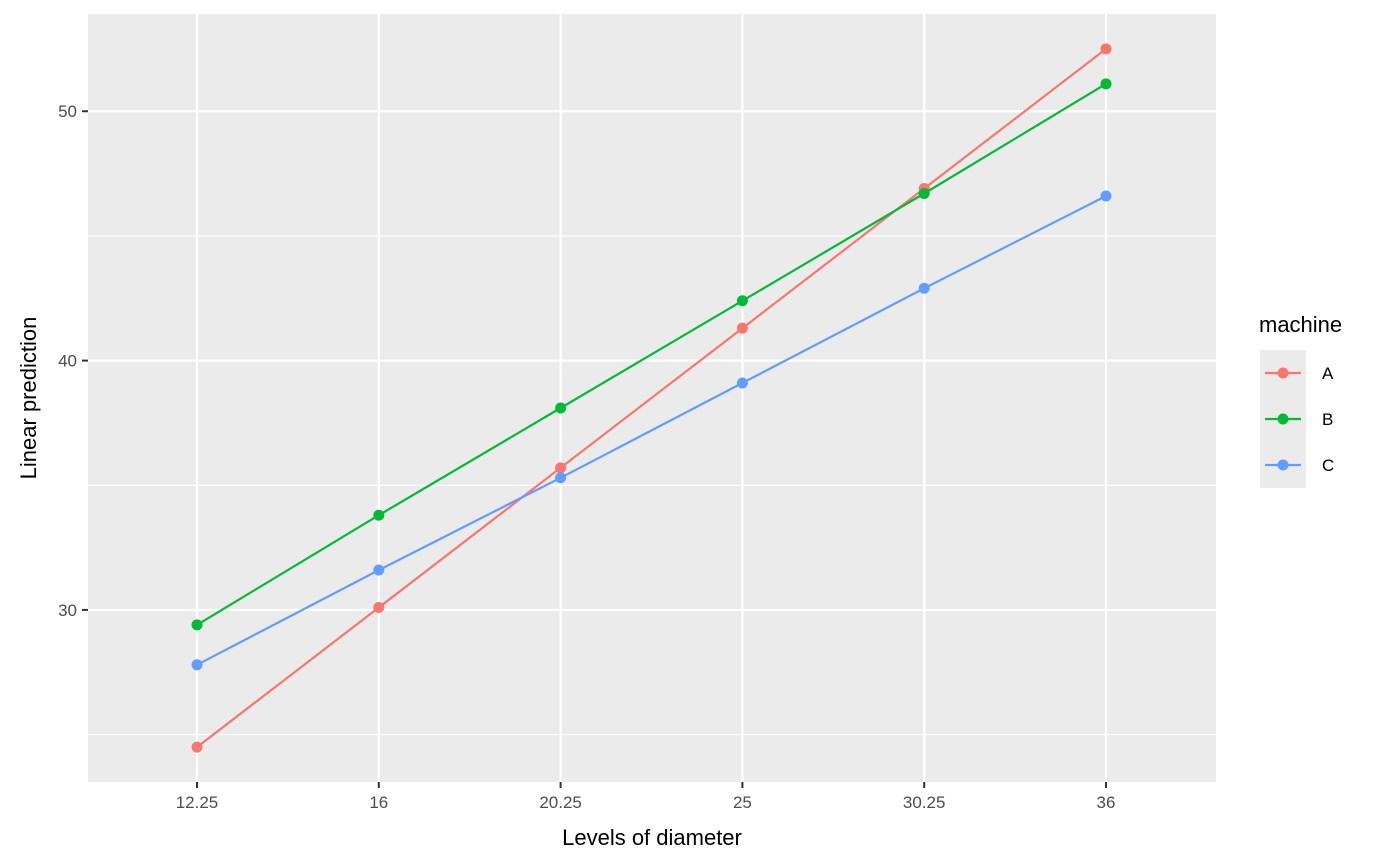 The height and width of the screenshot is (866, 1400). Describe the element at coordinates (1106, 802) in the screenshot. I see `x-tick-label: 36` at that location.